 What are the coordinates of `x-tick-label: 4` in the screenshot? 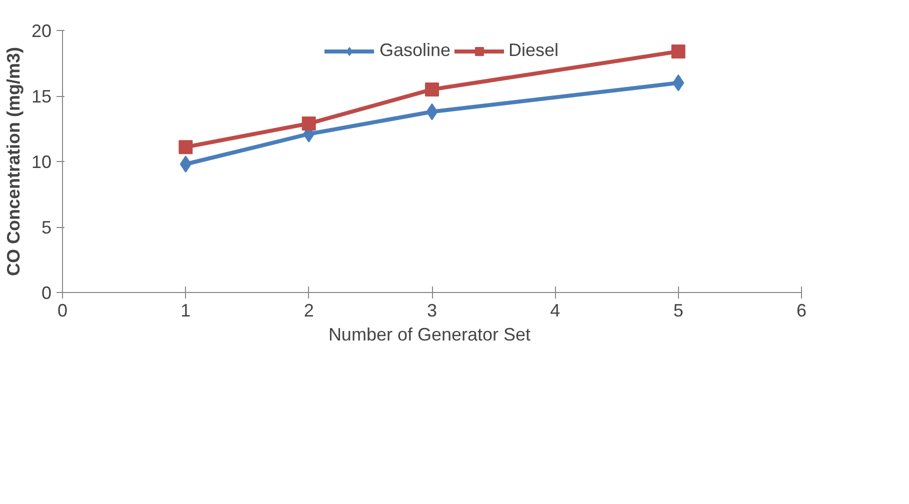 It's located at (555, 310).